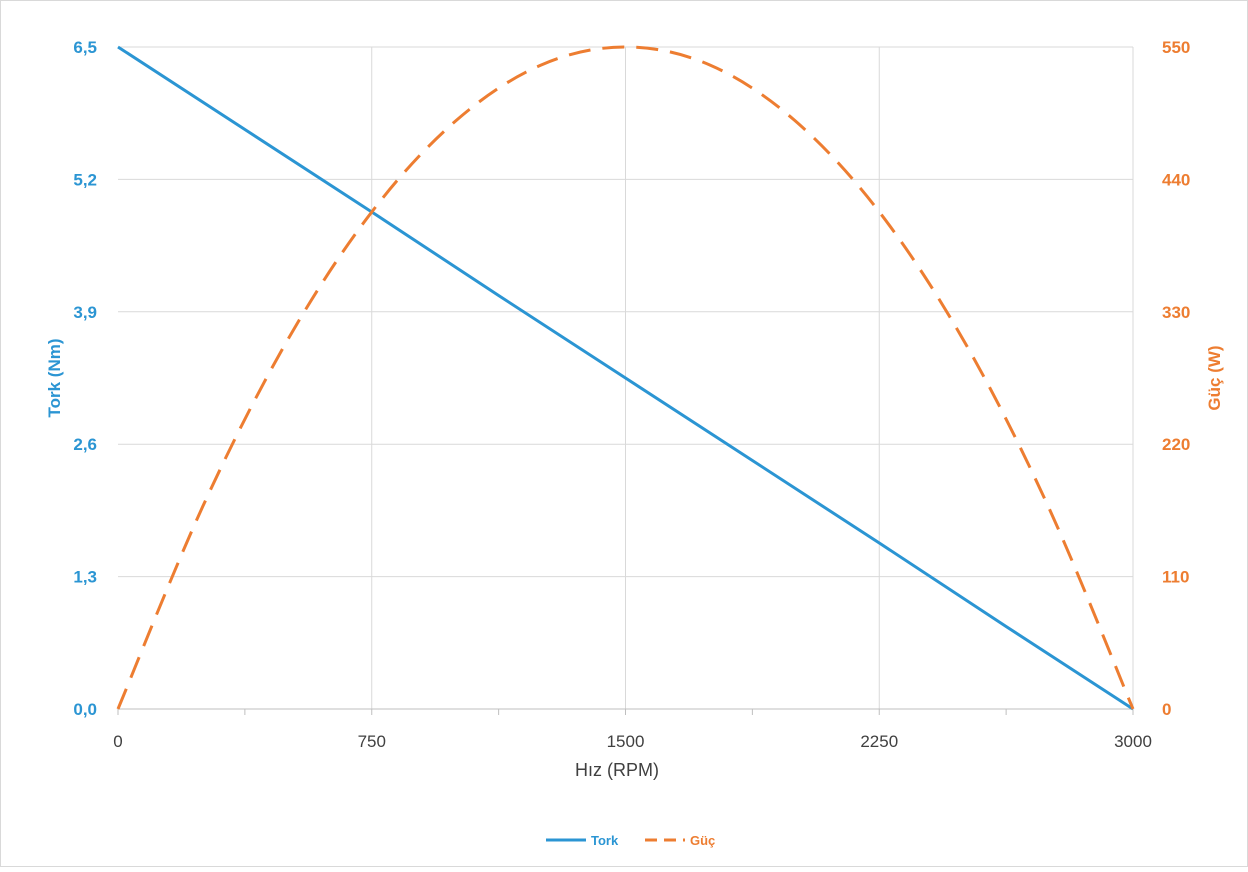 This screenshot has width=1248, height=872. Describe the element at coordinates (117, 741) in the screenshot. I see `x-tick-label: 0` at that location.